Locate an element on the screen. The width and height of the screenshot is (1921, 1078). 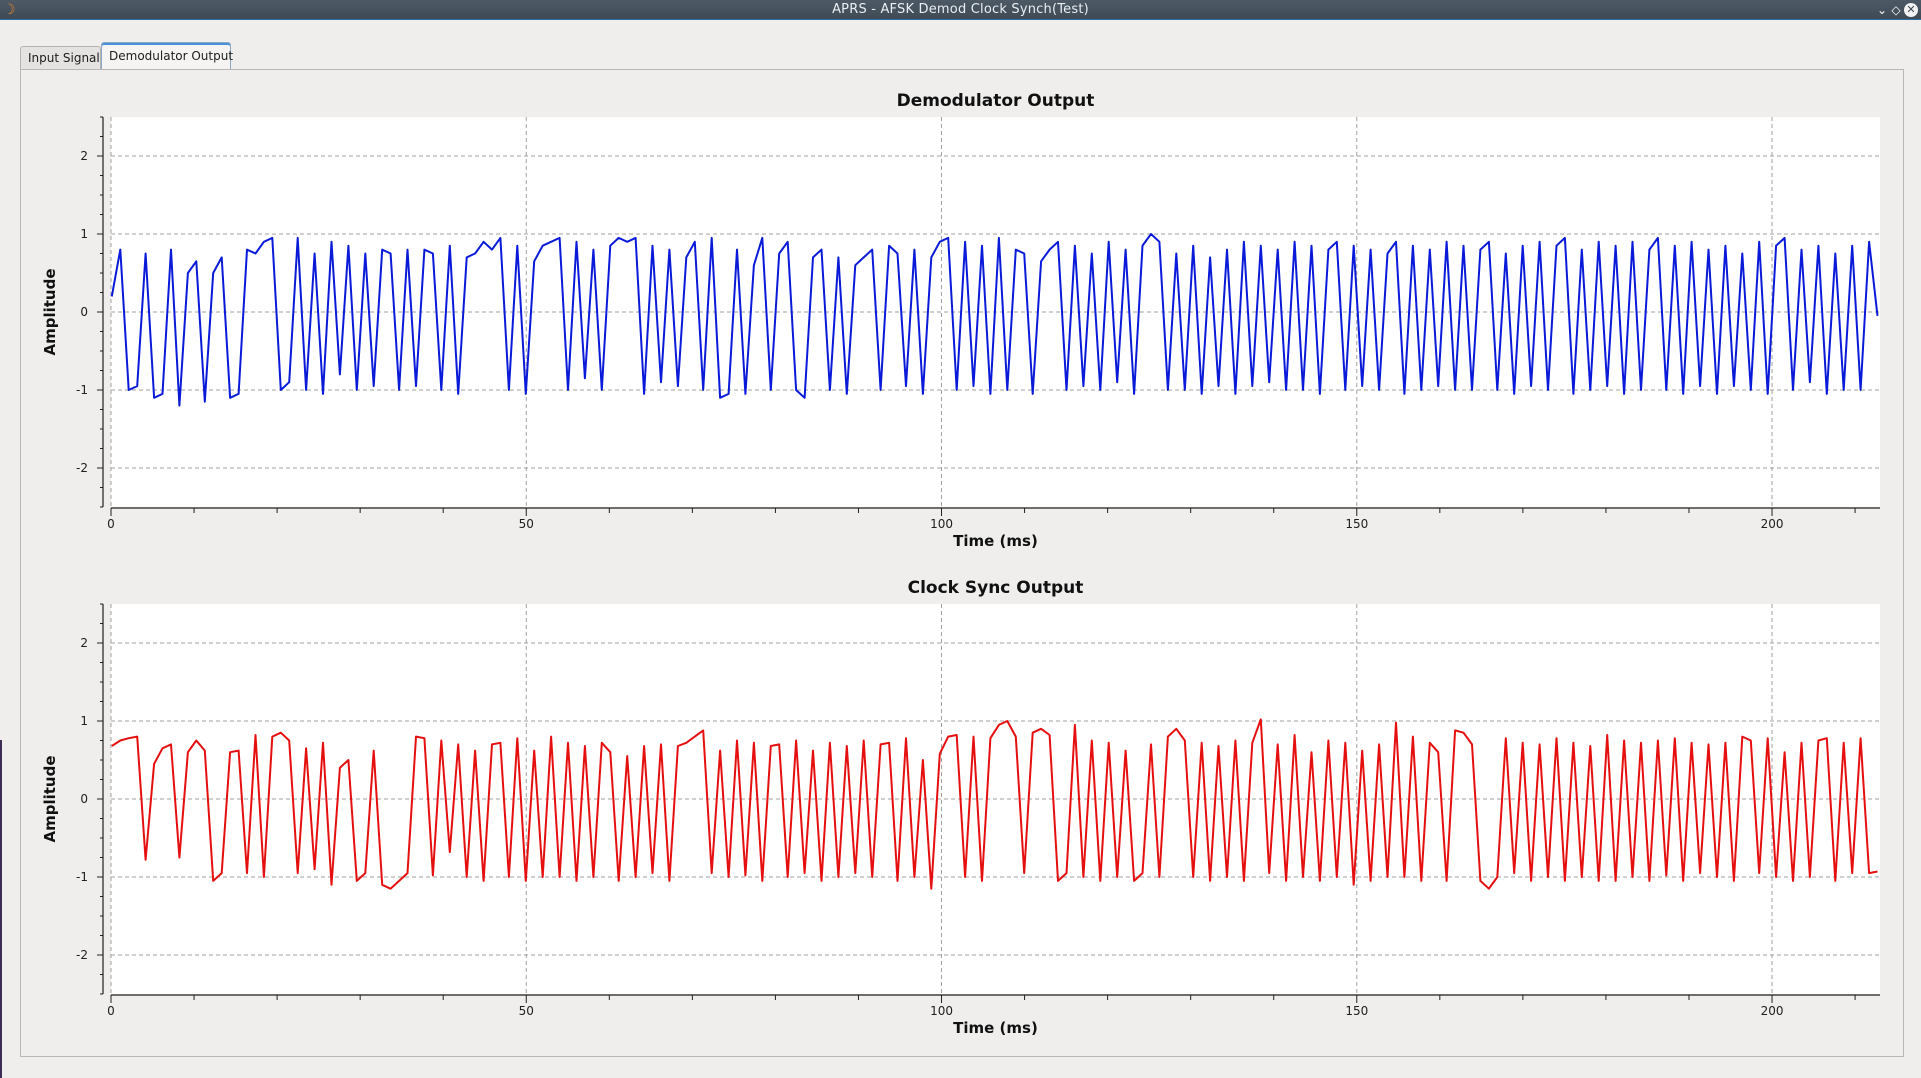
title-bar-divider is located at coordinates (960, 19).